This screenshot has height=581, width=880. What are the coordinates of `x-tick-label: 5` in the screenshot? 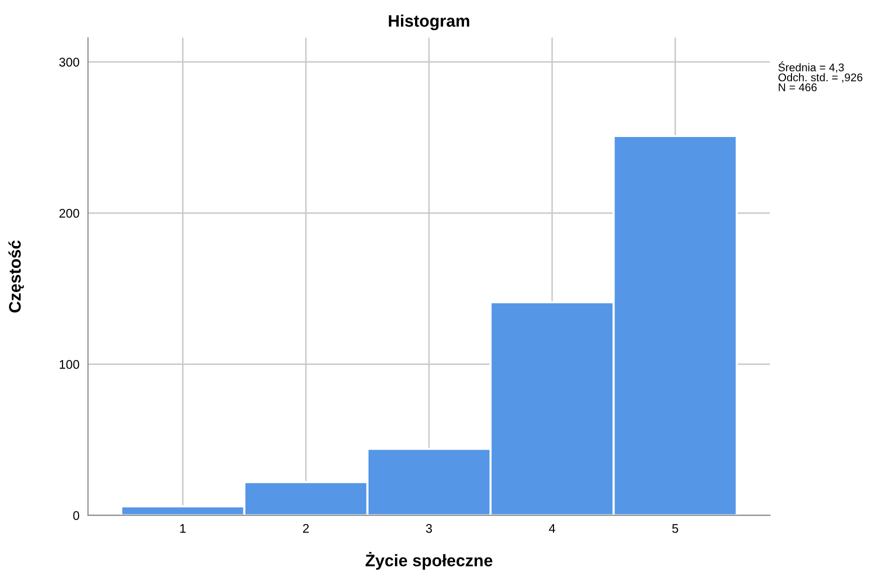 It's located at (675, 528).